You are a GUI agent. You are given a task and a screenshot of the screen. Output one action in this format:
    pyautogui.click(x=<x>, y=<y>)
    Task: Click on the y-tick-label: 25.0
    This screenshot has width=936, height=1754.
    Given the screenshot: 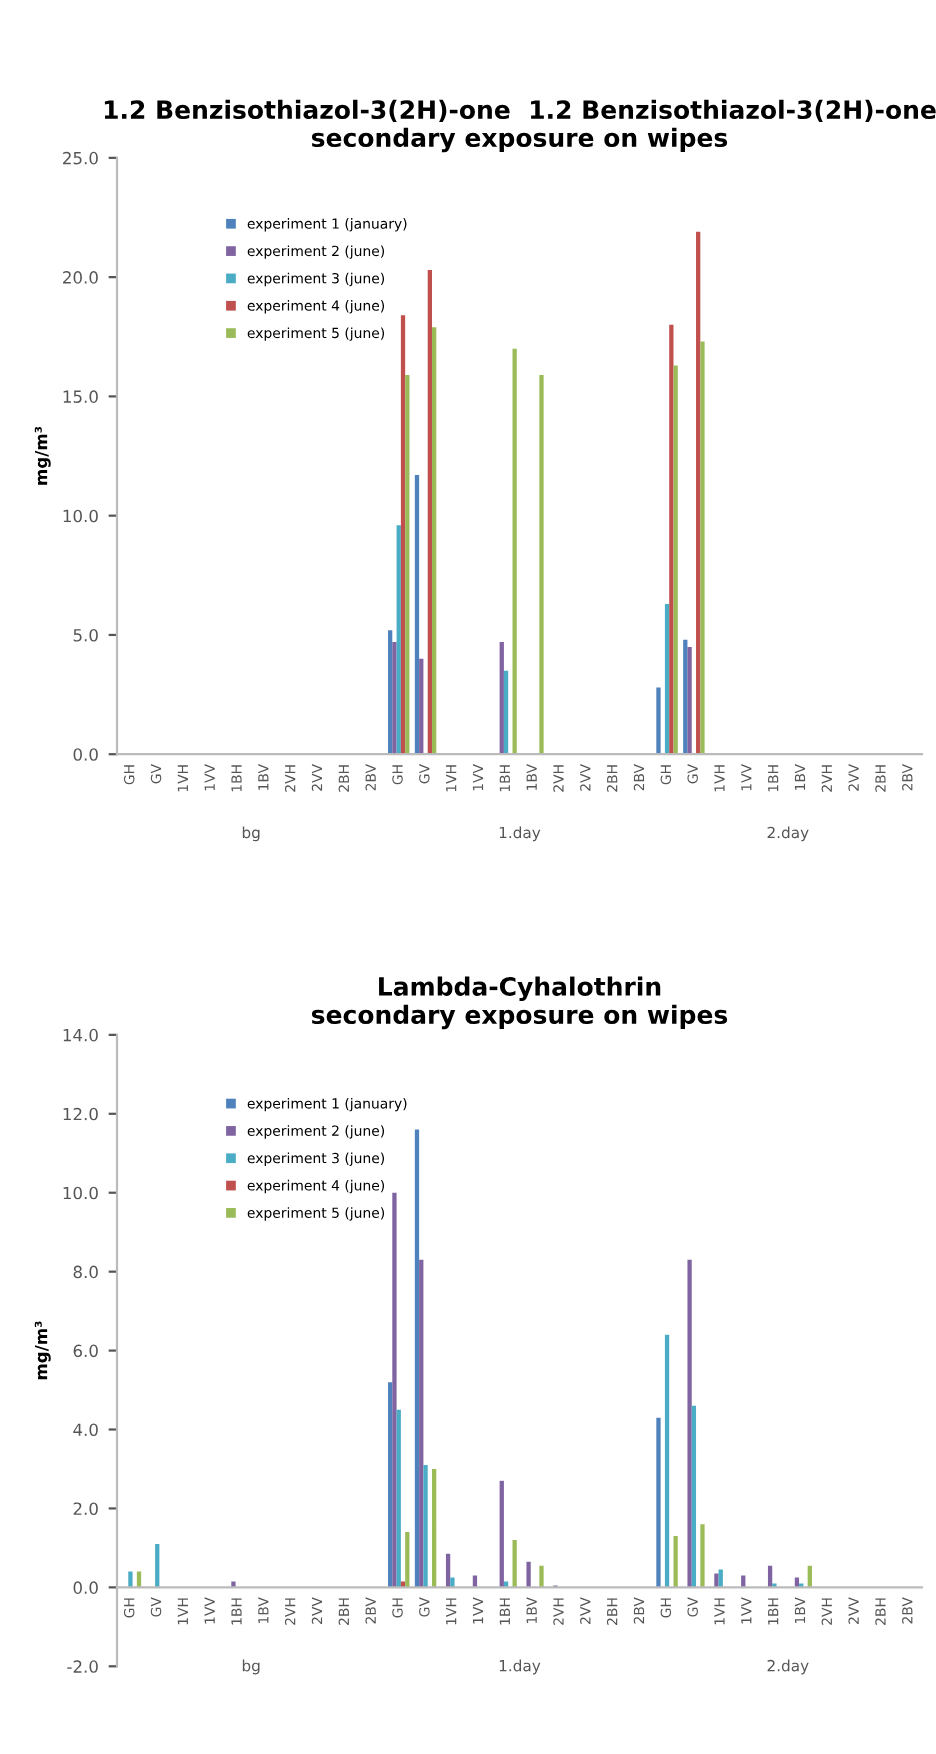 What is the action you would take?
    pyautogui.click(x=80, y=158)
    